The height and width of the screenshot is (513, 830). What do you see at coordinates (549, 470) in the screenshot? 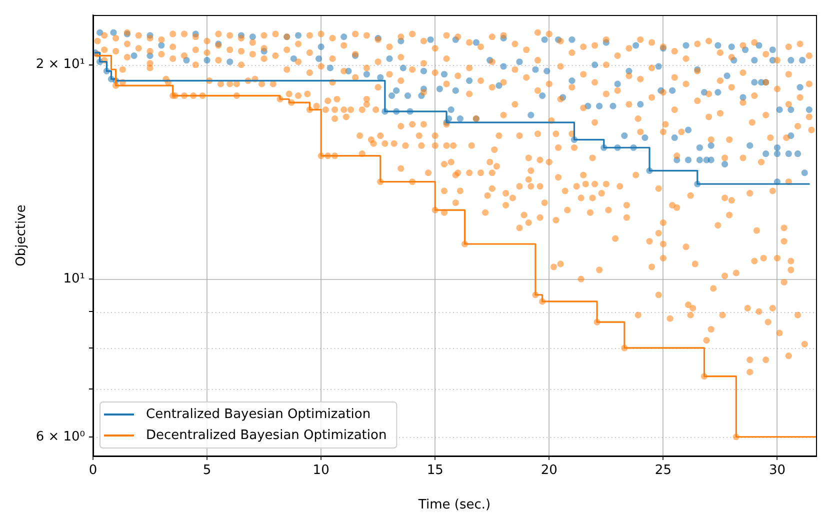
I see `x-tick-label: 20` at bounding box center [549, 470].